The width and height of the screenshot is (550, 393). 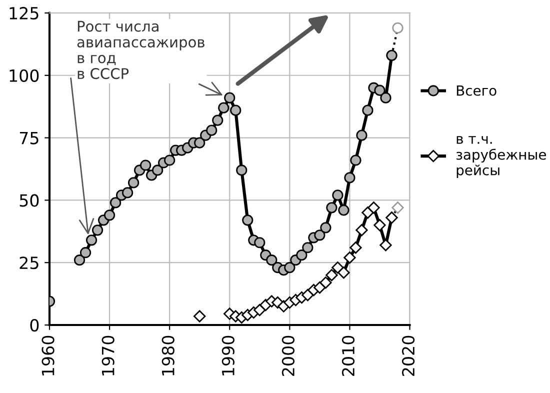 What do you see at coordinates (48, 356) in the screenshot?
I see `x-tick-label: 1960` at bounding box center [48, 356].